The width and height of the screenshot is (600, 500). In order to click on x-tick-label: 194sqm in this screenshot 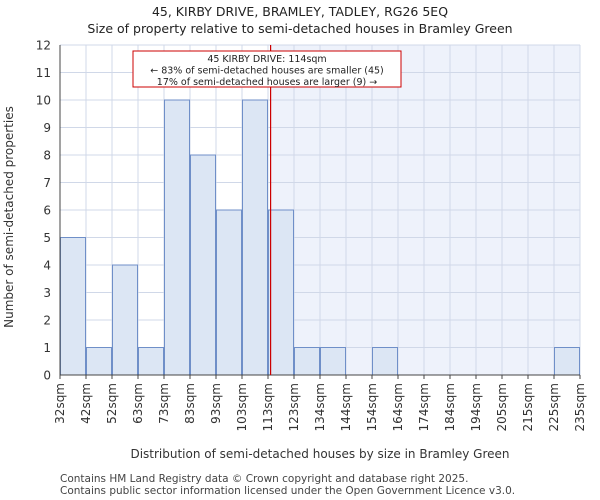, I will do `click(476, 407)`.